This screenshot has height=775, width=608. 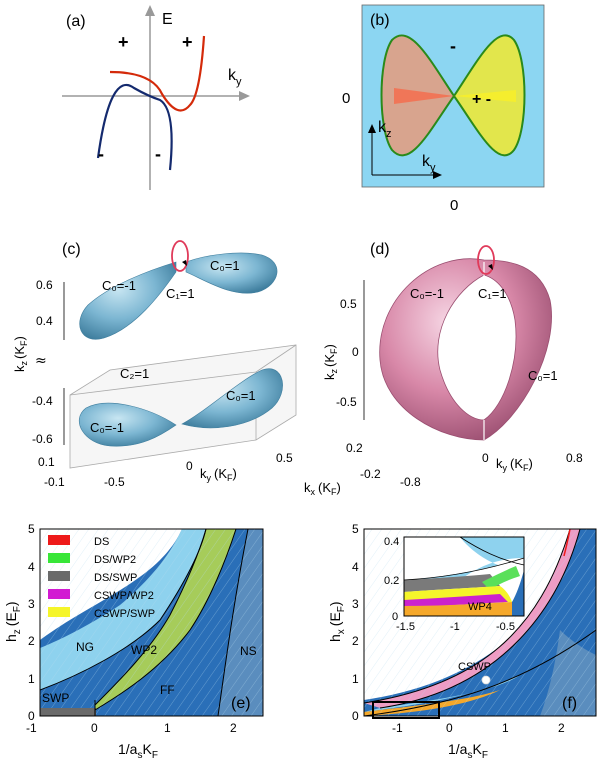 I want to click on upper-right-surface, so click(x=231, y=273).